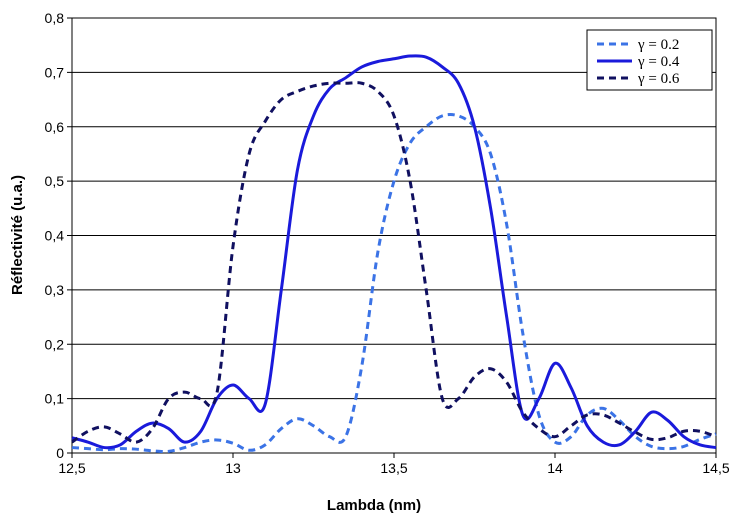 The width and height of the screenshot is (736, 520). What do you see at coordinates (658, 62) in the screenshot?
I see `legend-label-2: γ = 0.4` at bounding box center [658, 62].